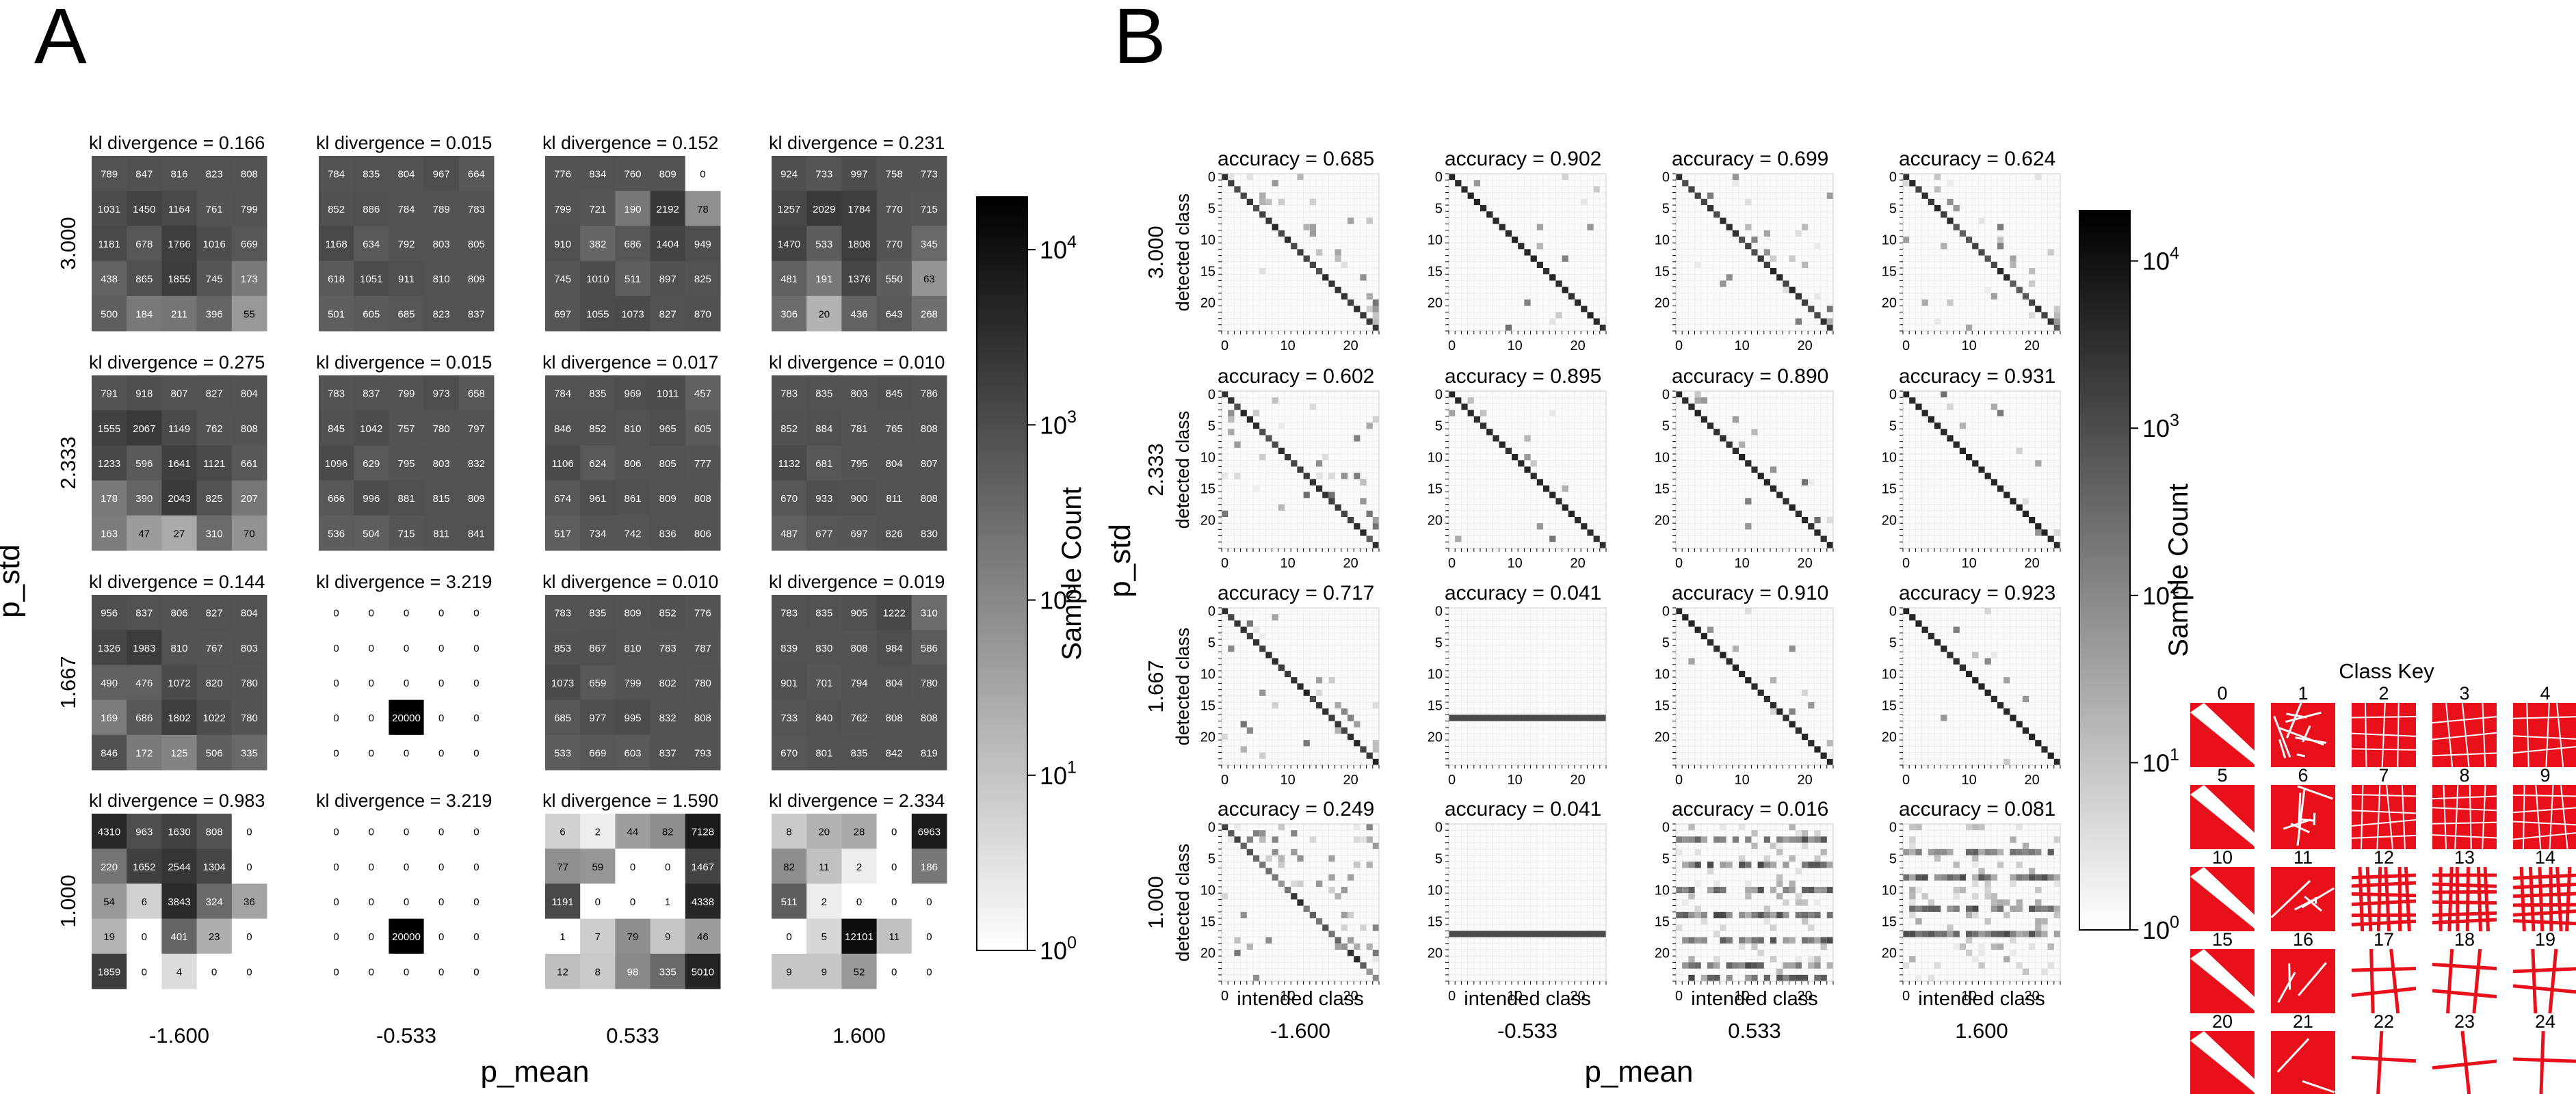  What do you see at coordinates (2464, 981) in the screenshot?
I see `class-key-swatch` at bounding box center [2464, 981].